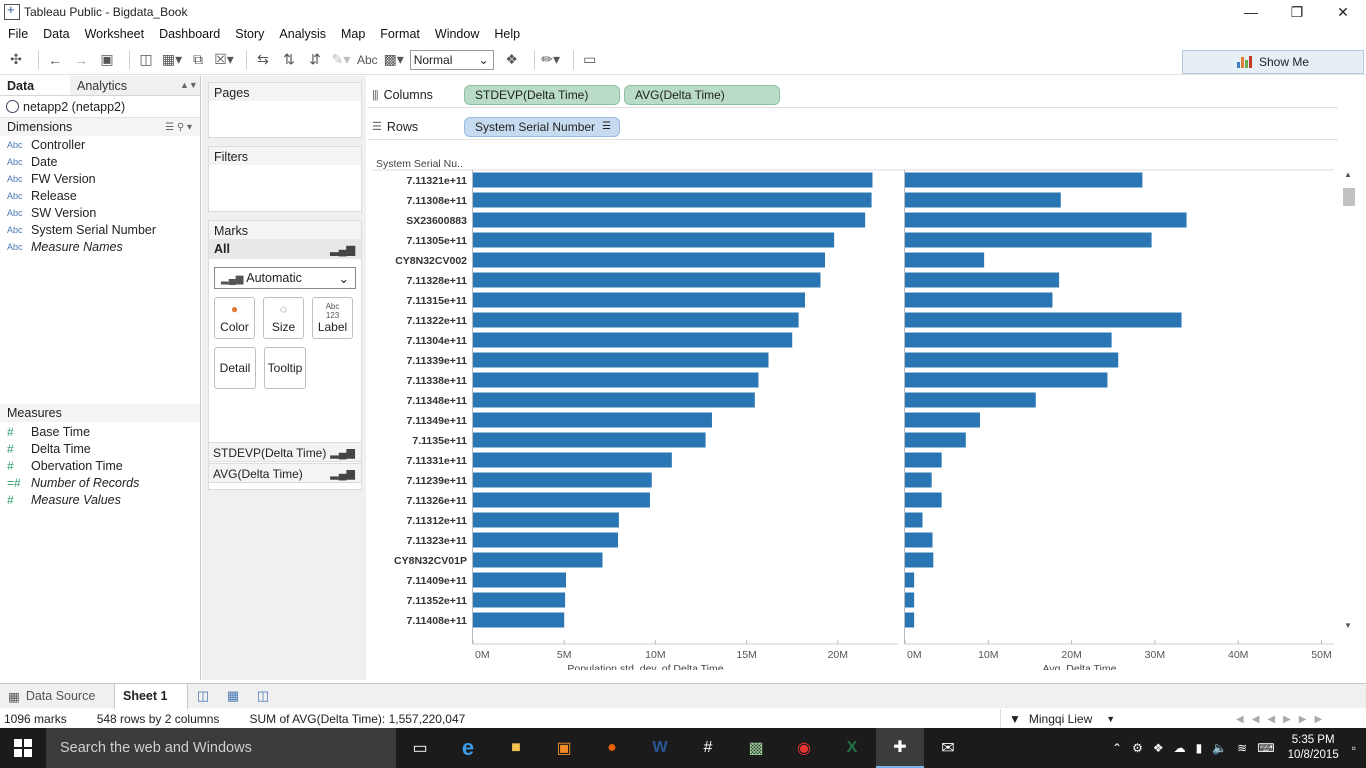  I want to click on tableau-logo-icon: ✣, so click(16, 59).